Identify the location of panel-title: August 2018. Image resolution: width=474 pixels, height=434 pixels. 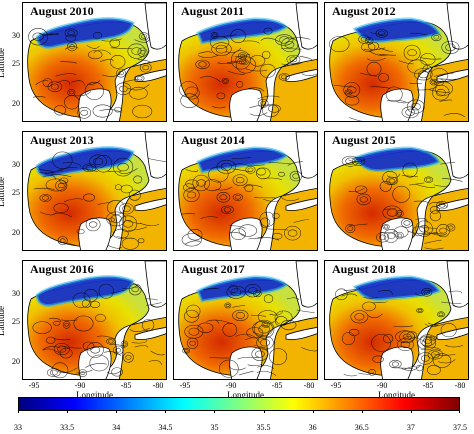
(364, 269).